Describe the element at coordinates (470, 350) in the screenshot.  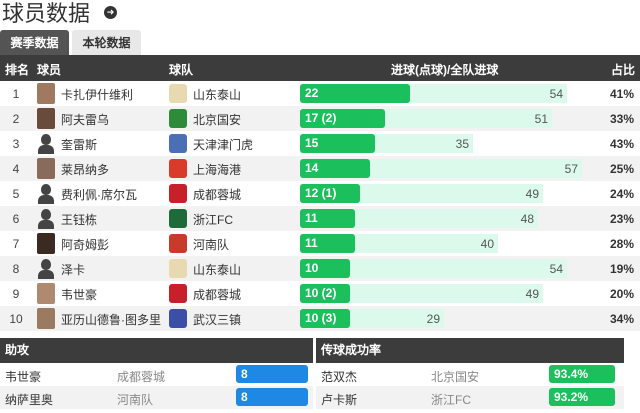
I see `passing-header: 传球成功率` at that location.